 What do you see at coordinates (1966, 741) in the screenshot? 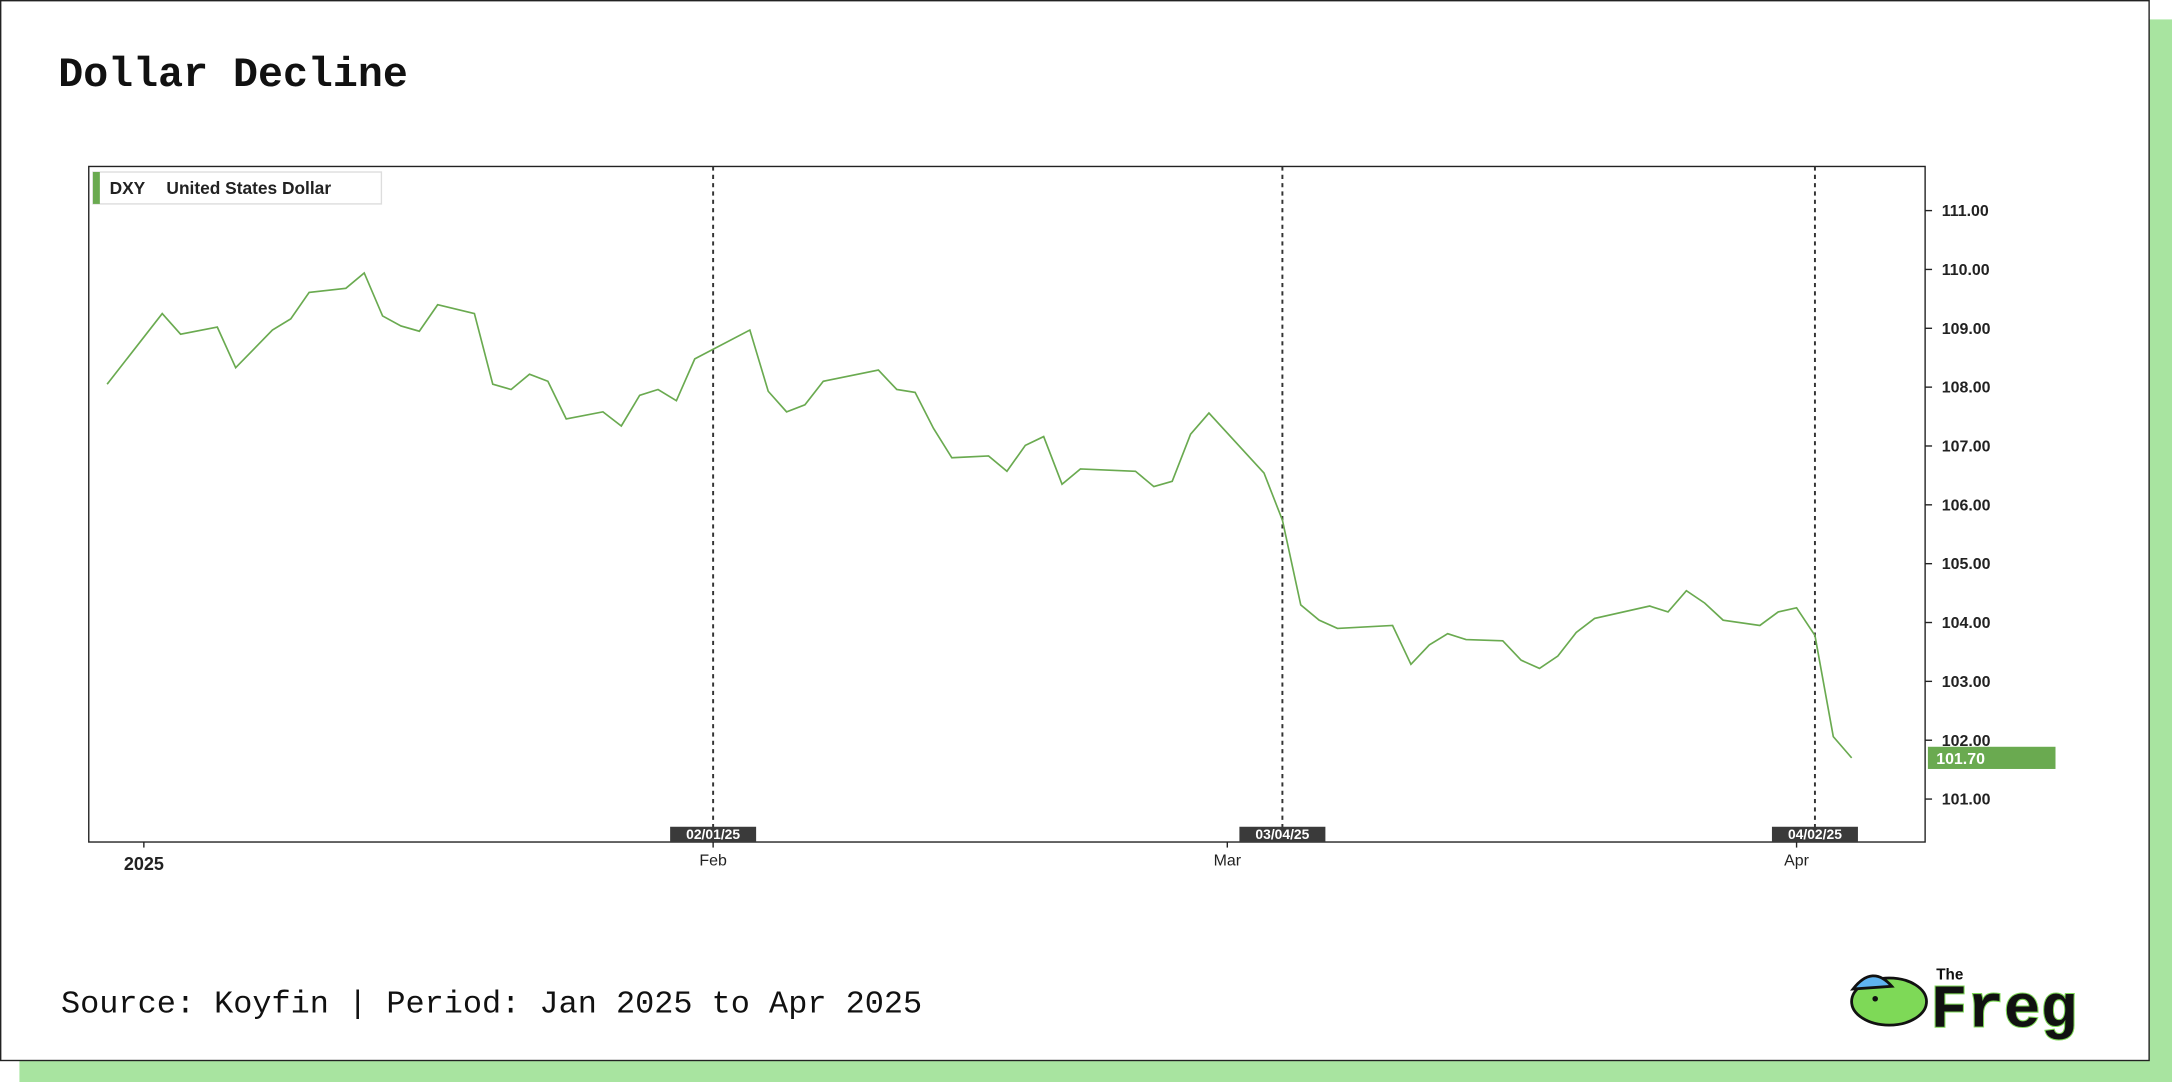
I see `y-tick-label: 102.00` at bounding box center [1966, 741].